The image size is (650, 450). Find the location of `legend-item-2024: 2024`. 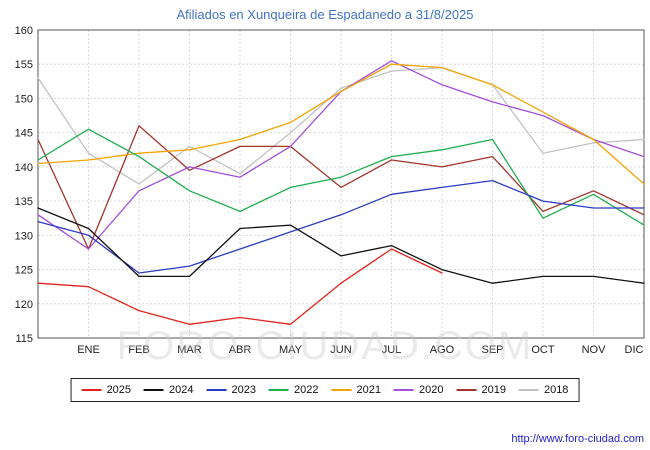

legend-item-2024: 2024 is located at coordinates (169, 390).